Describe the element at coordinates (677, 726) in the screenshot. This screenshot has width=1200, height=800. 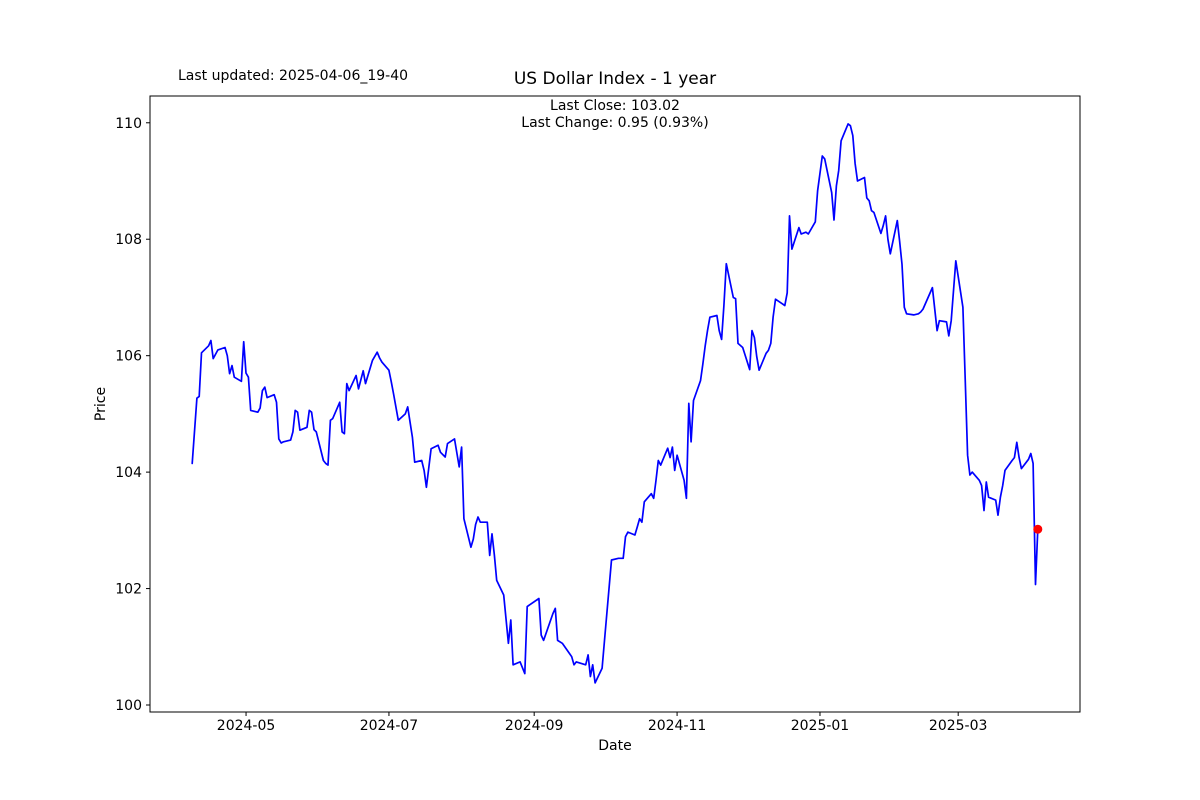
I see `x-tick-label: 2024-11` at that location.